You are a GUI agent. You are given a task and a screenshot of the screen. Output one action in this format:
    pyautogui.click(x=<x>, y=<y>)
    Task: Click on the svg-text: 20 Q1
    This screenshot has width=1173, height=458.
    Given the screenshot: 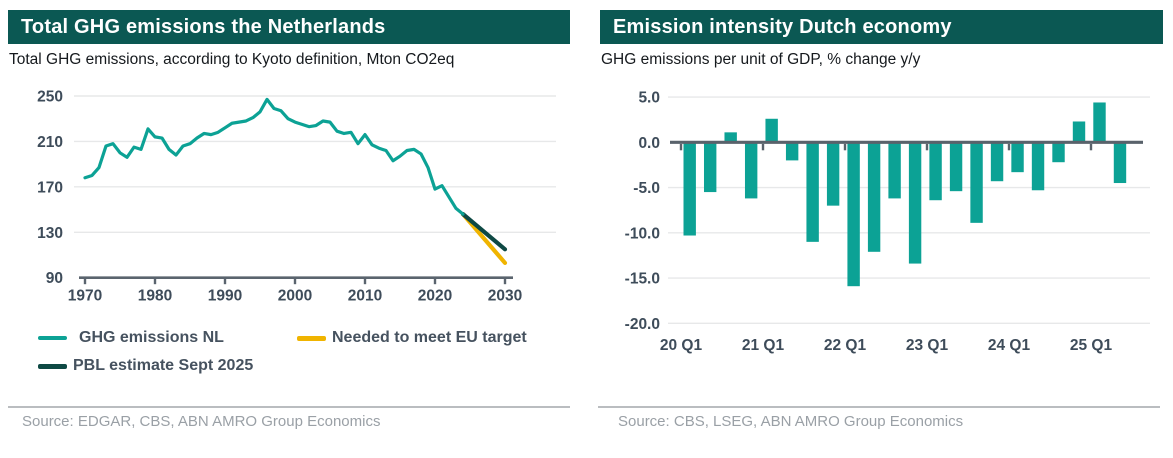 What is the action you would take?
    pyautogui.click(x=681, y=345)
    